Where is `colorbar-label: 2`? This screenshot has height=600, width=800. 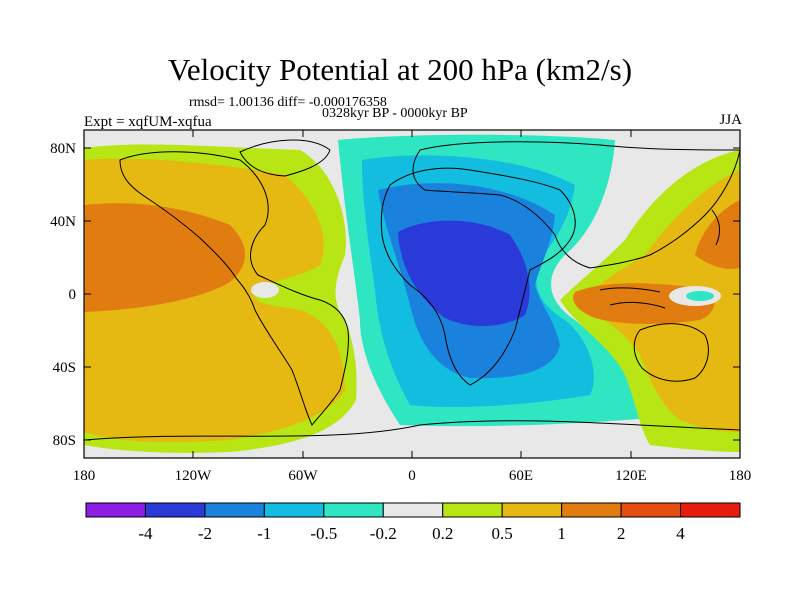 colorbar-label: 2 is located at coordinates (621, 533).